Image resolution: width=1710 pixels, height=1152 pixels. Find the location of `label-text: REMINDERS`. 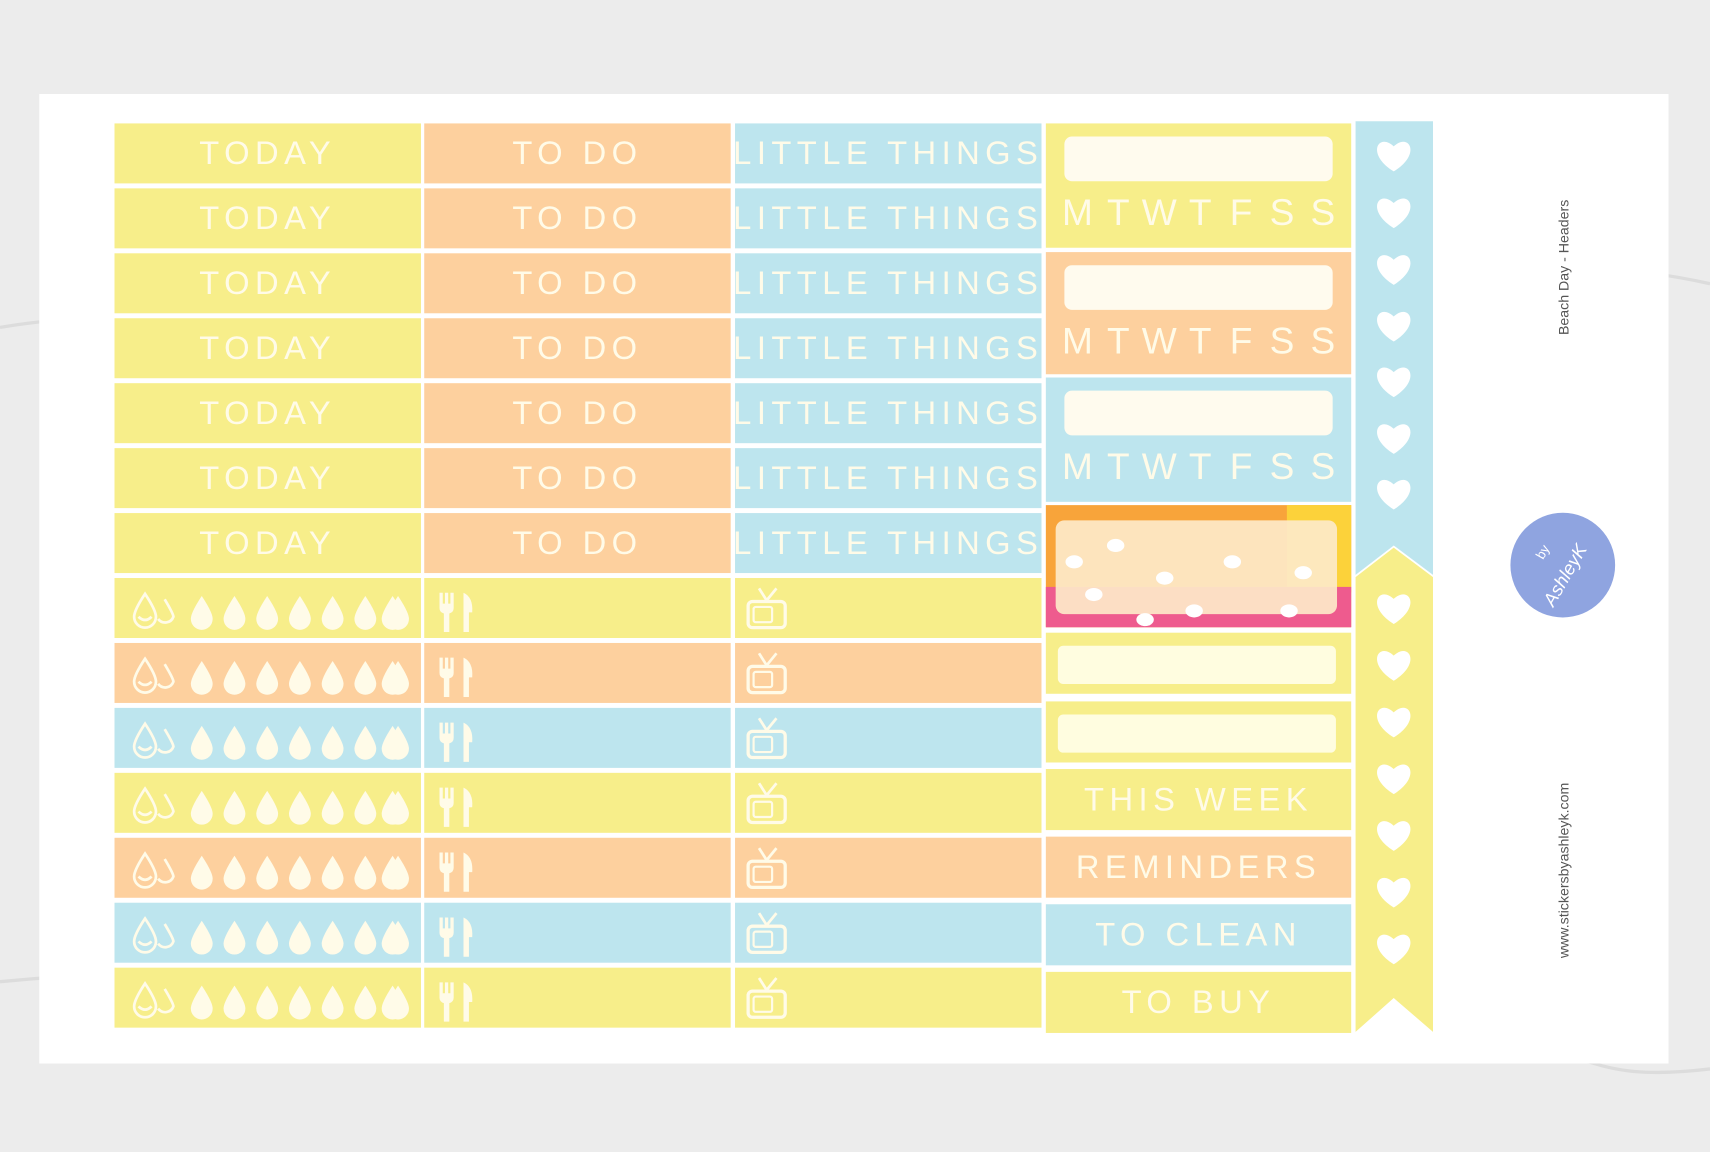

label-text: REMINDERS is located at coordinates (1198, 866).